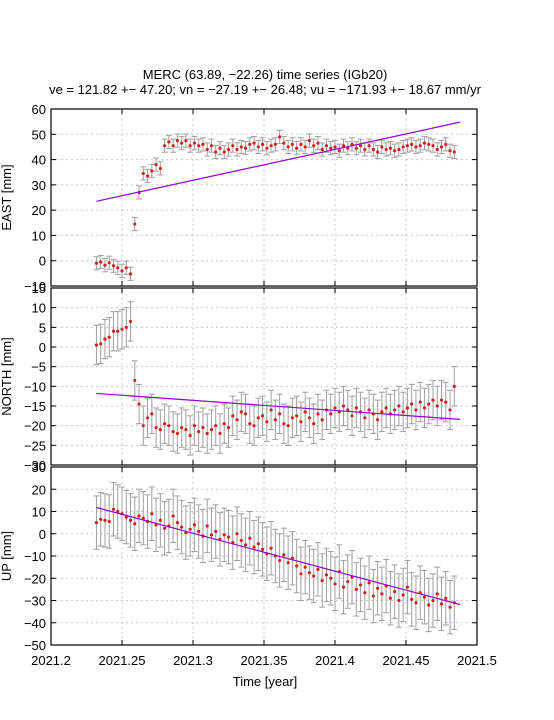  I want to click on east-ytick-label: 60, so click(39, 109).